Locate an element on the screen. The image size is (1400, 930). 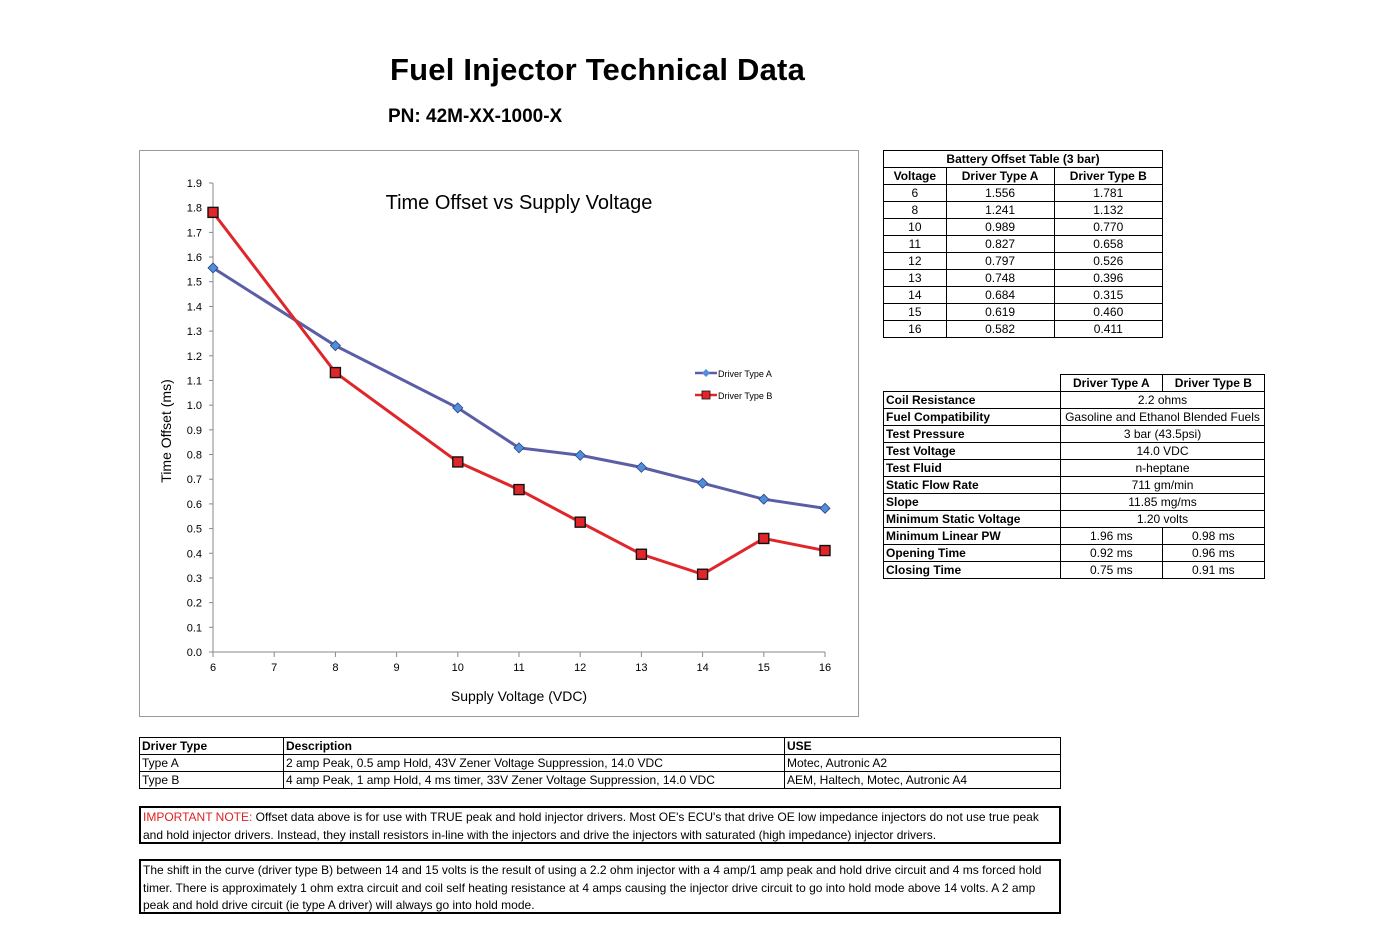
battery-cell-type-a: 0.582 is located at coordinates (1000, 329).